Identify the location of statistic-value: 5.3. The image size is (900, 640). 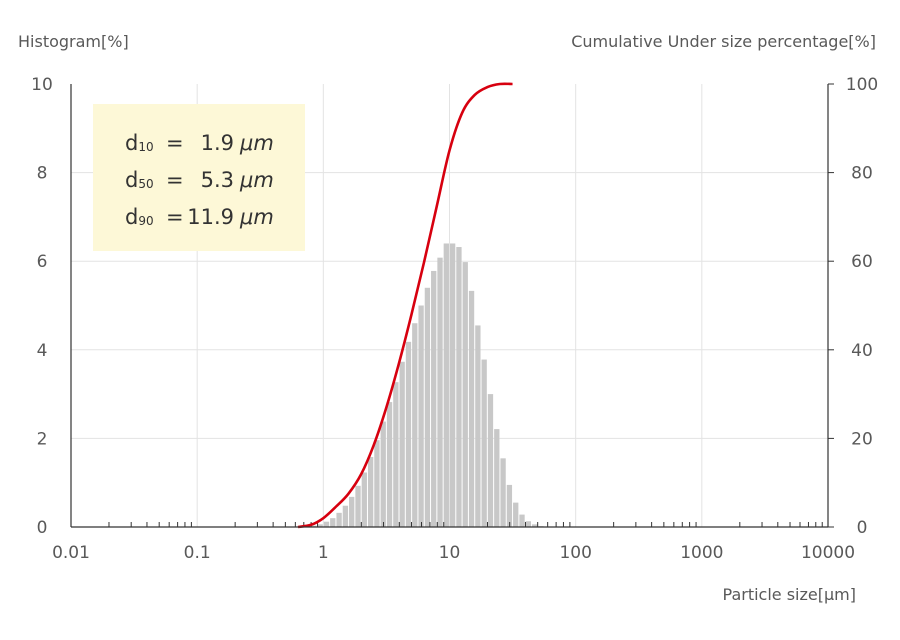
(217, 180).